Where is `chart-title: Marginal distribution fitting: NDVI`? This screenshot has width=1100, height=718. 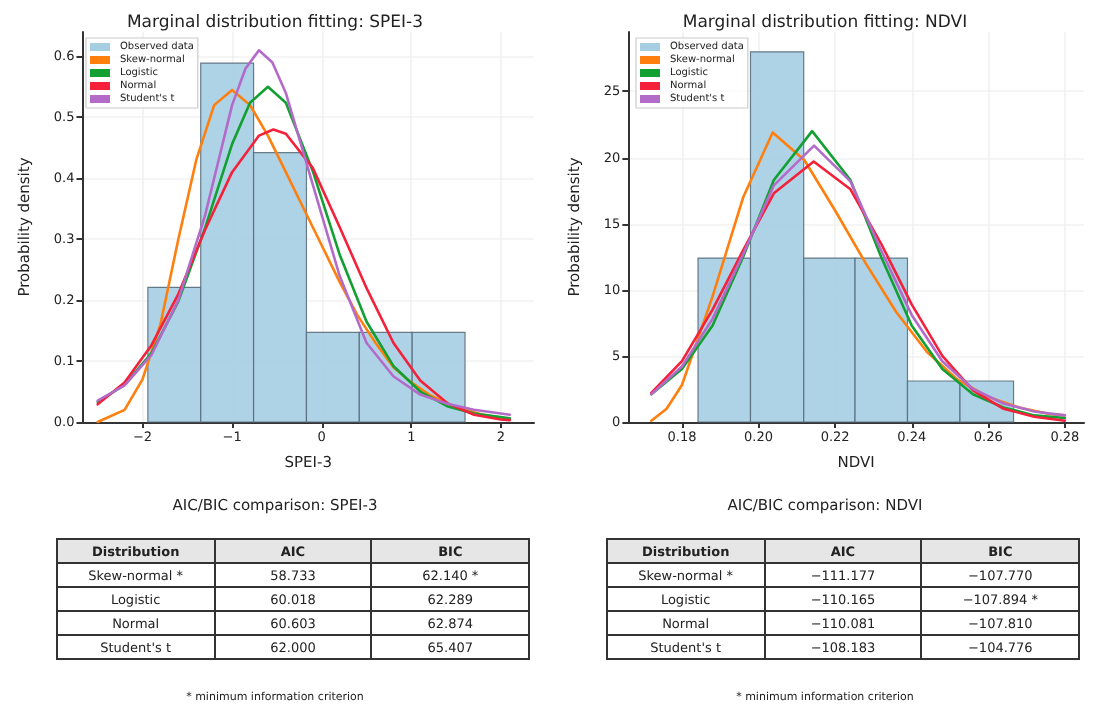 chart-title: Marginal distribution fitting: NDVI is located at coordinates (825, 23).